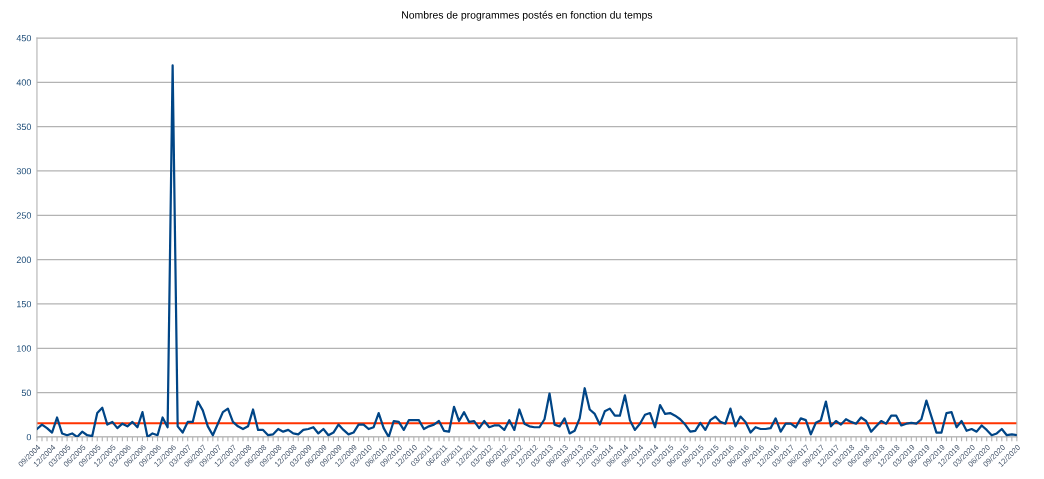 This screenshot has height=479, width=1044. What do you see at coordinates (24, 260) in the screenshot?
I see `y-tick-label: 200` at bounding box center [24, 260].